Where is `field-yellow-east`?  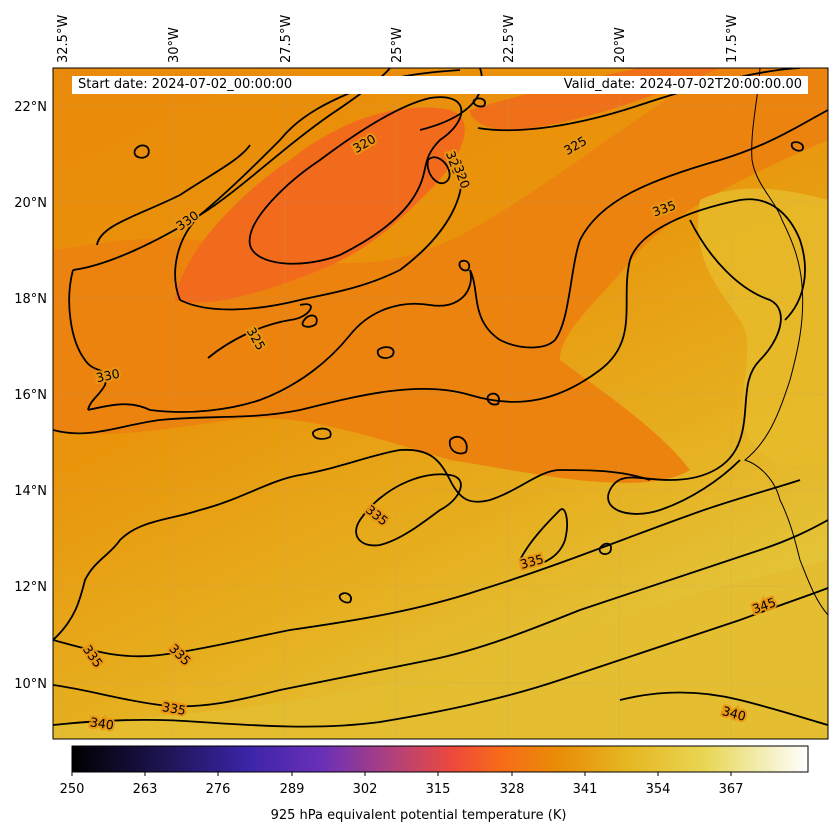 field-yellow-east is located at coordinates (763, 327).